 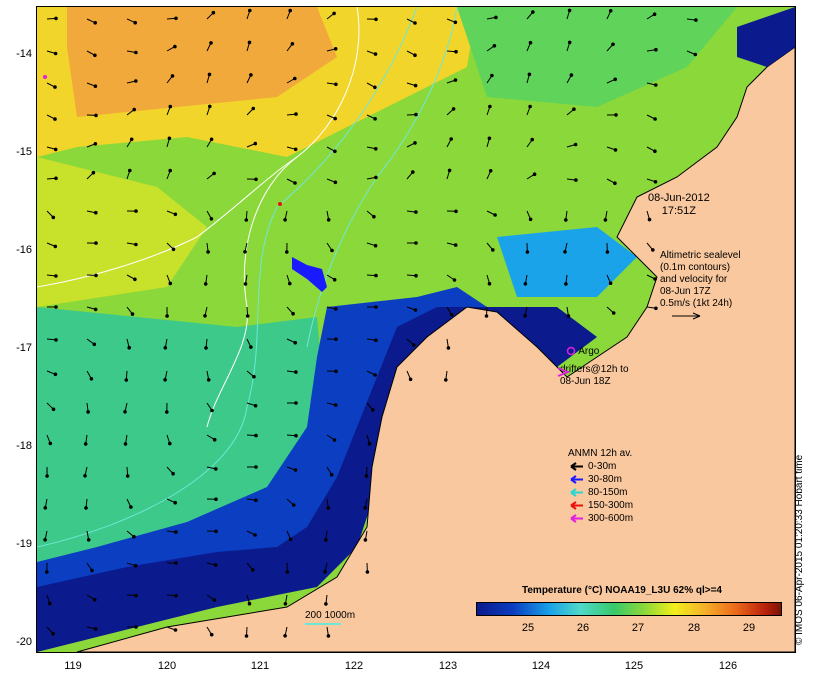 I want to click on sst-cold-northeast, so click(x=766, y=37).